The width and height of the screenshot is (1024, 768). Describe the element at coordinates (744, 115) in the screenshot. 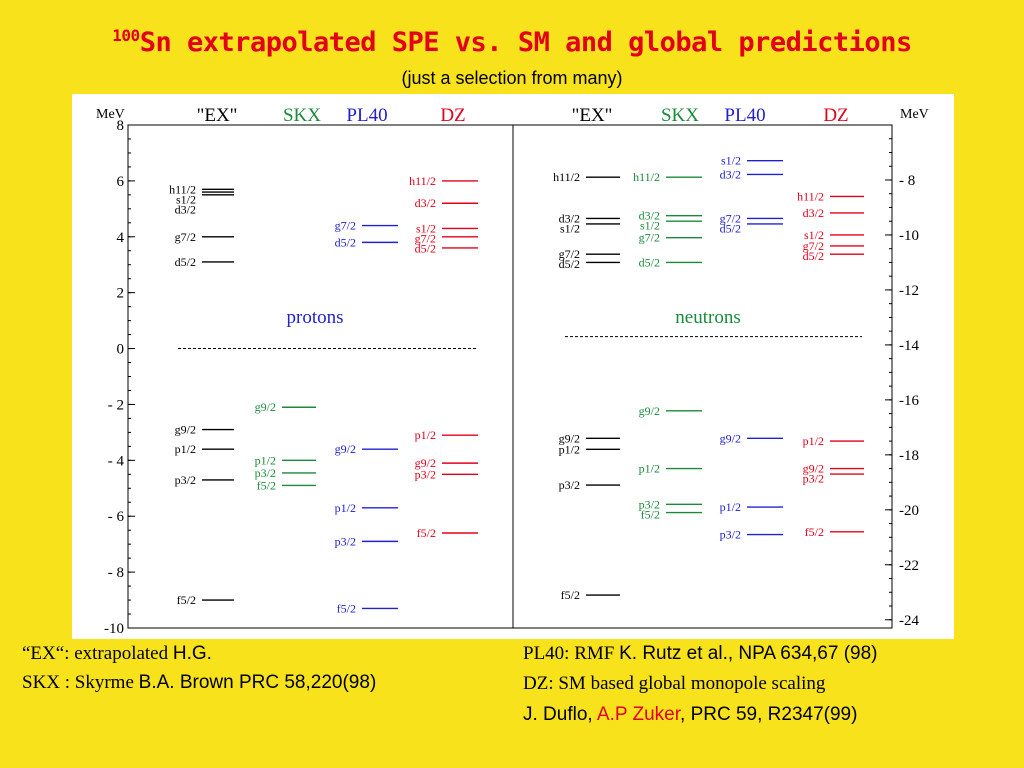

I see `column-header-neutrons: PL40` at that location.